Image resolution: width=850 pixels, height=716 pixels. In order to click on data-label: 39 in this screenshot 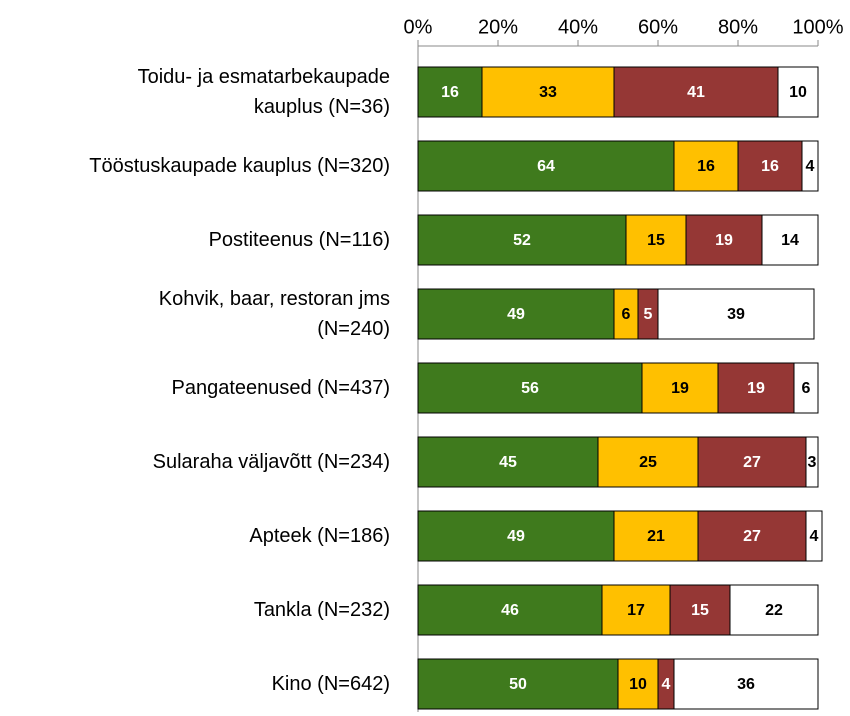, I will do `click(736, 314)`.